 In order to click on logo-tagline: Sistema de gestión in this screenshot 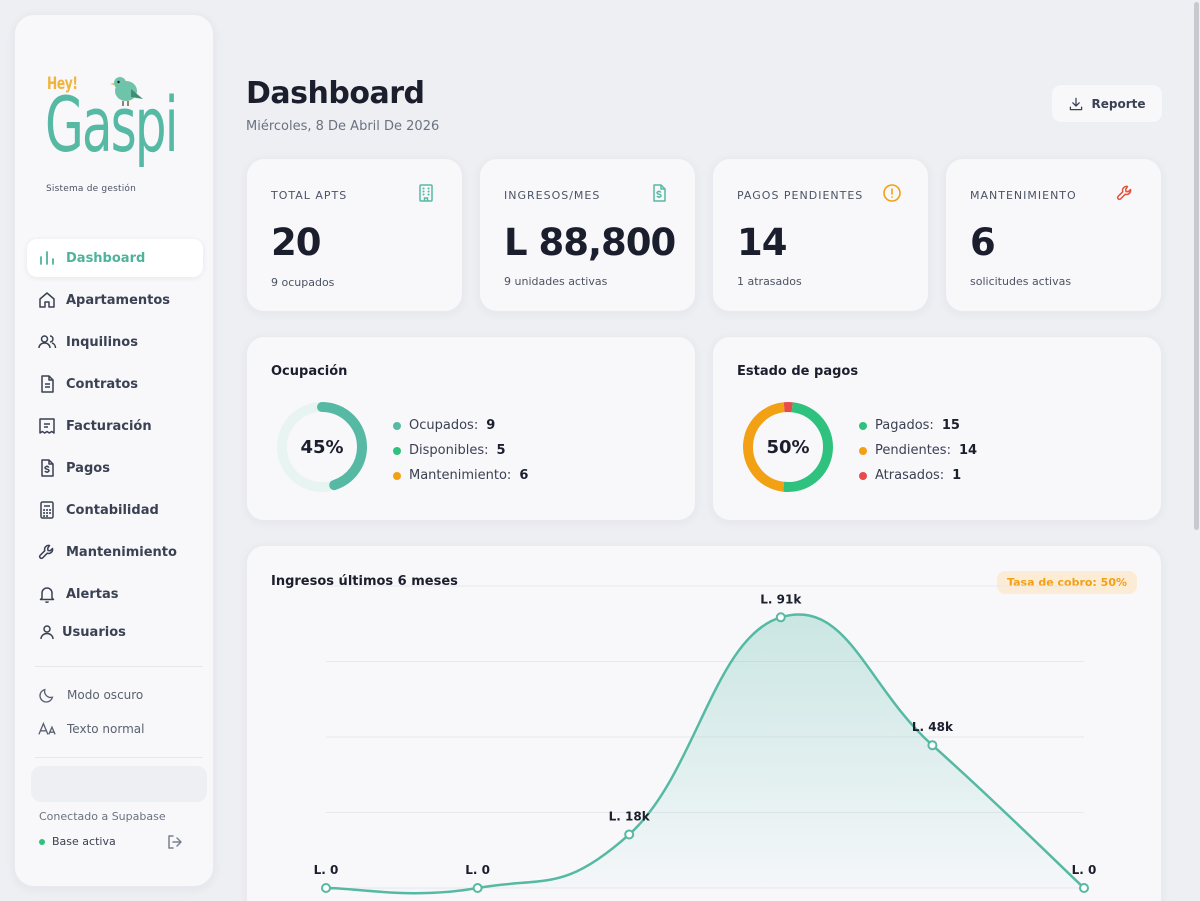, I will do `click(91, 189)`.